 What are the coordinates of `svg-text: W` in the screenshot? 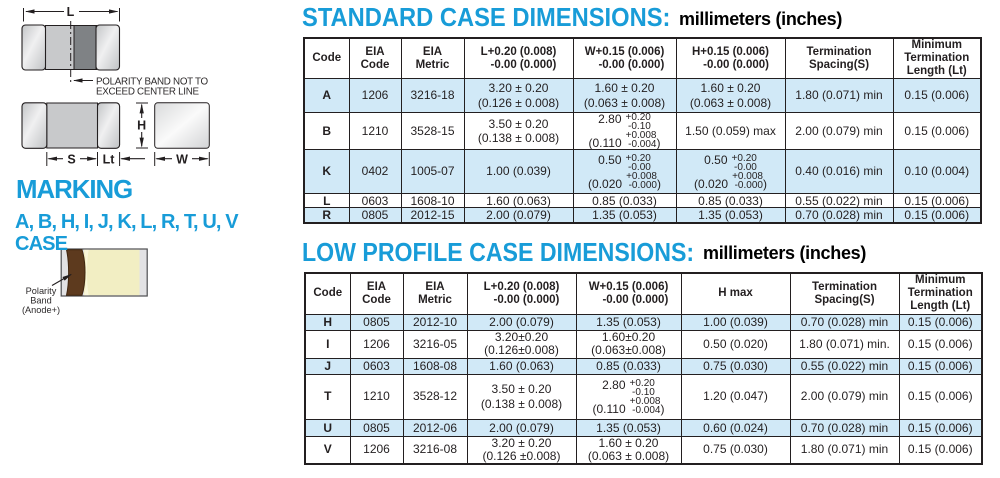 It's located at (182, 160).